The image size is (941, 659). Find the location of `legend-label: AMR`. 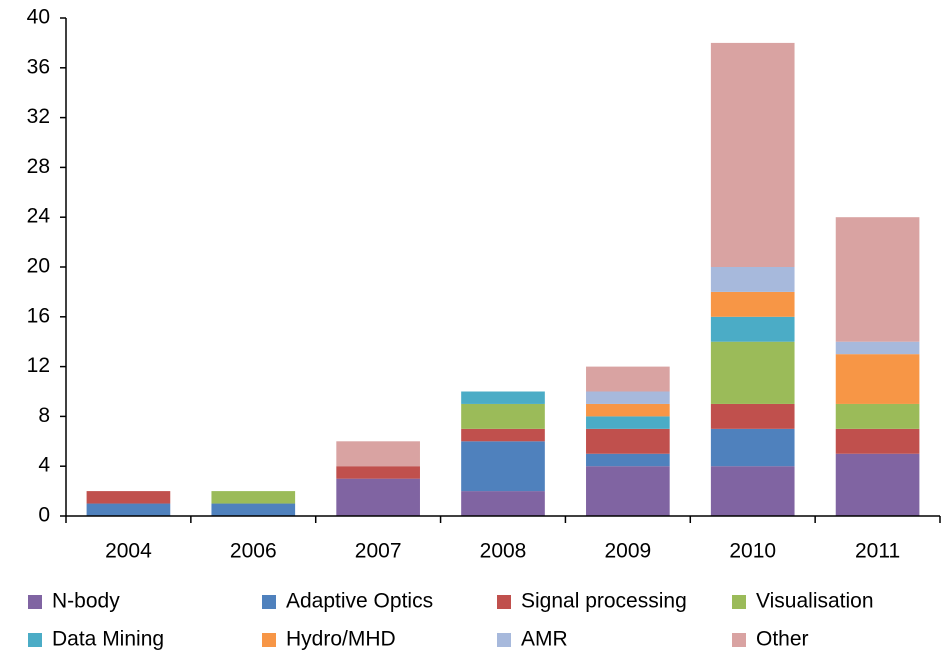

legend-label: AMR is located at coordinates (544, 639).